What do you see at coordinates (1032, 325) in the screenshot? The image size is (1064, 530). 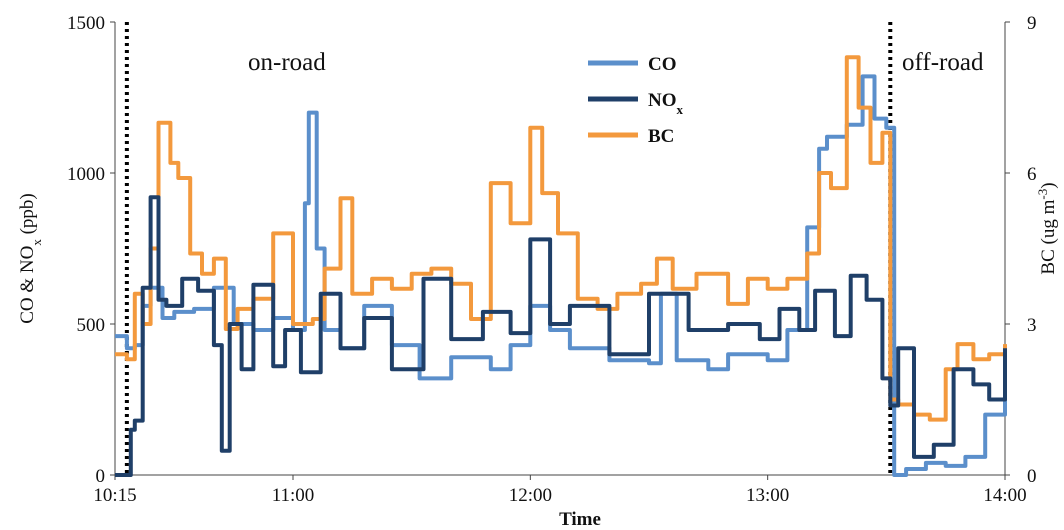 I see `y-right-tick-label: 3` at bounding box center [1032, 325].